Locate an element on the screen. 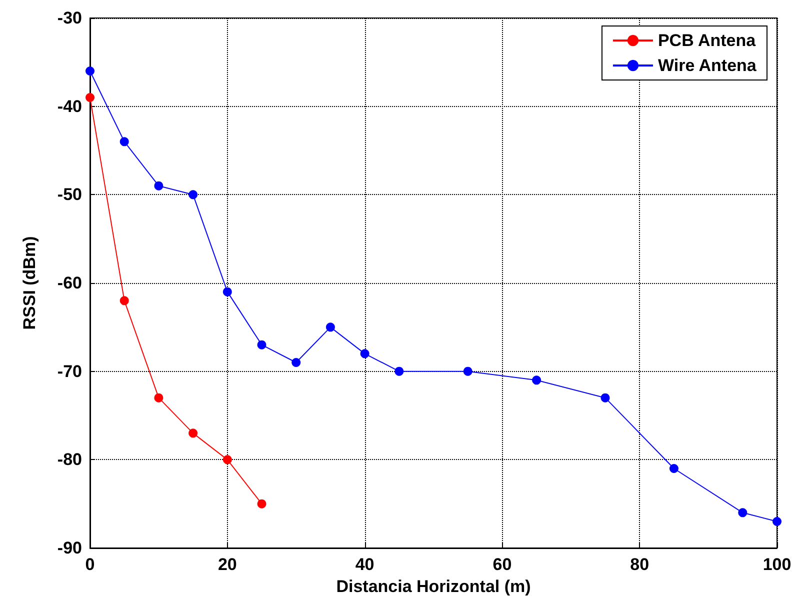 The image size is (805, 611). x-tick-label: 20 is located at coordinates (227, 564).